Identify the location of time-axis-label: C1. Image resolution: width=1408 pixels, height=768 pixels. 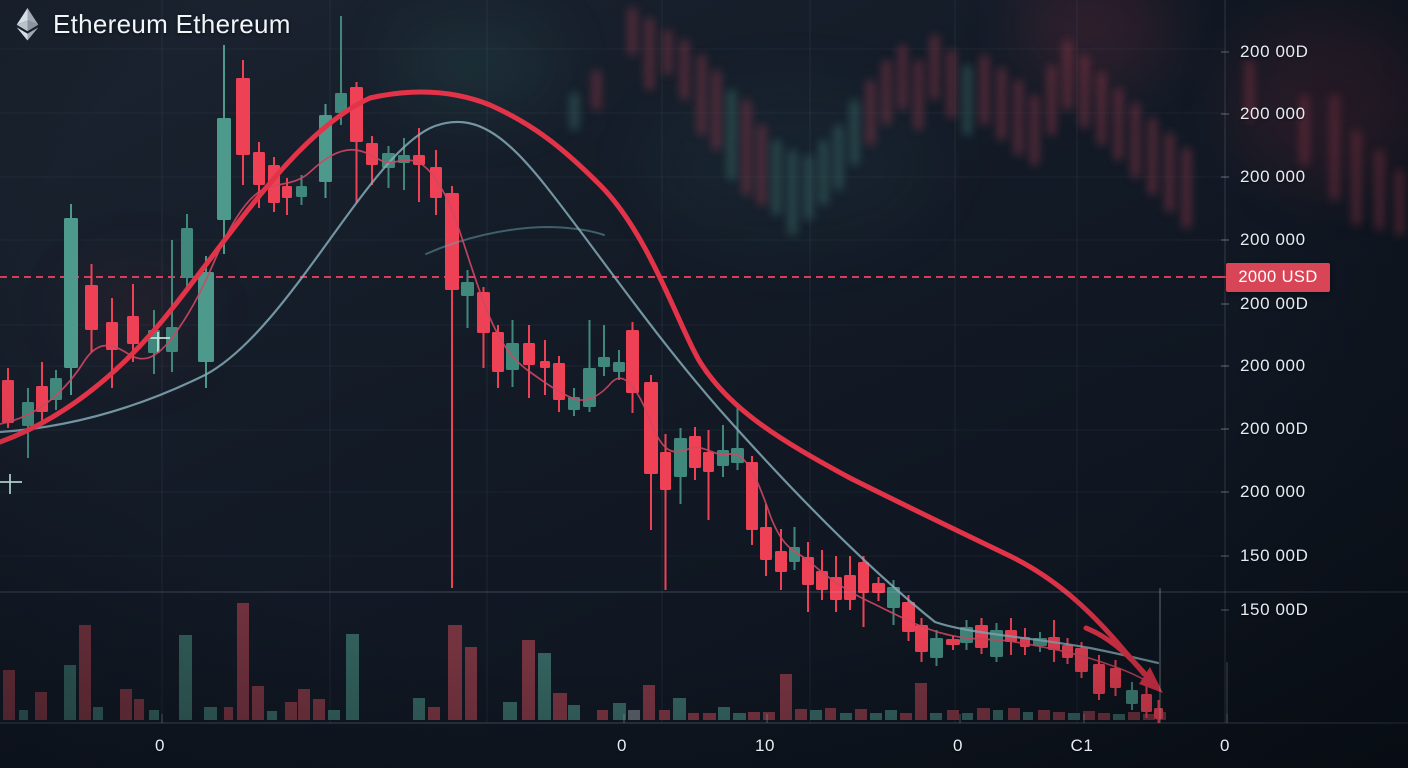
(1082, 745).